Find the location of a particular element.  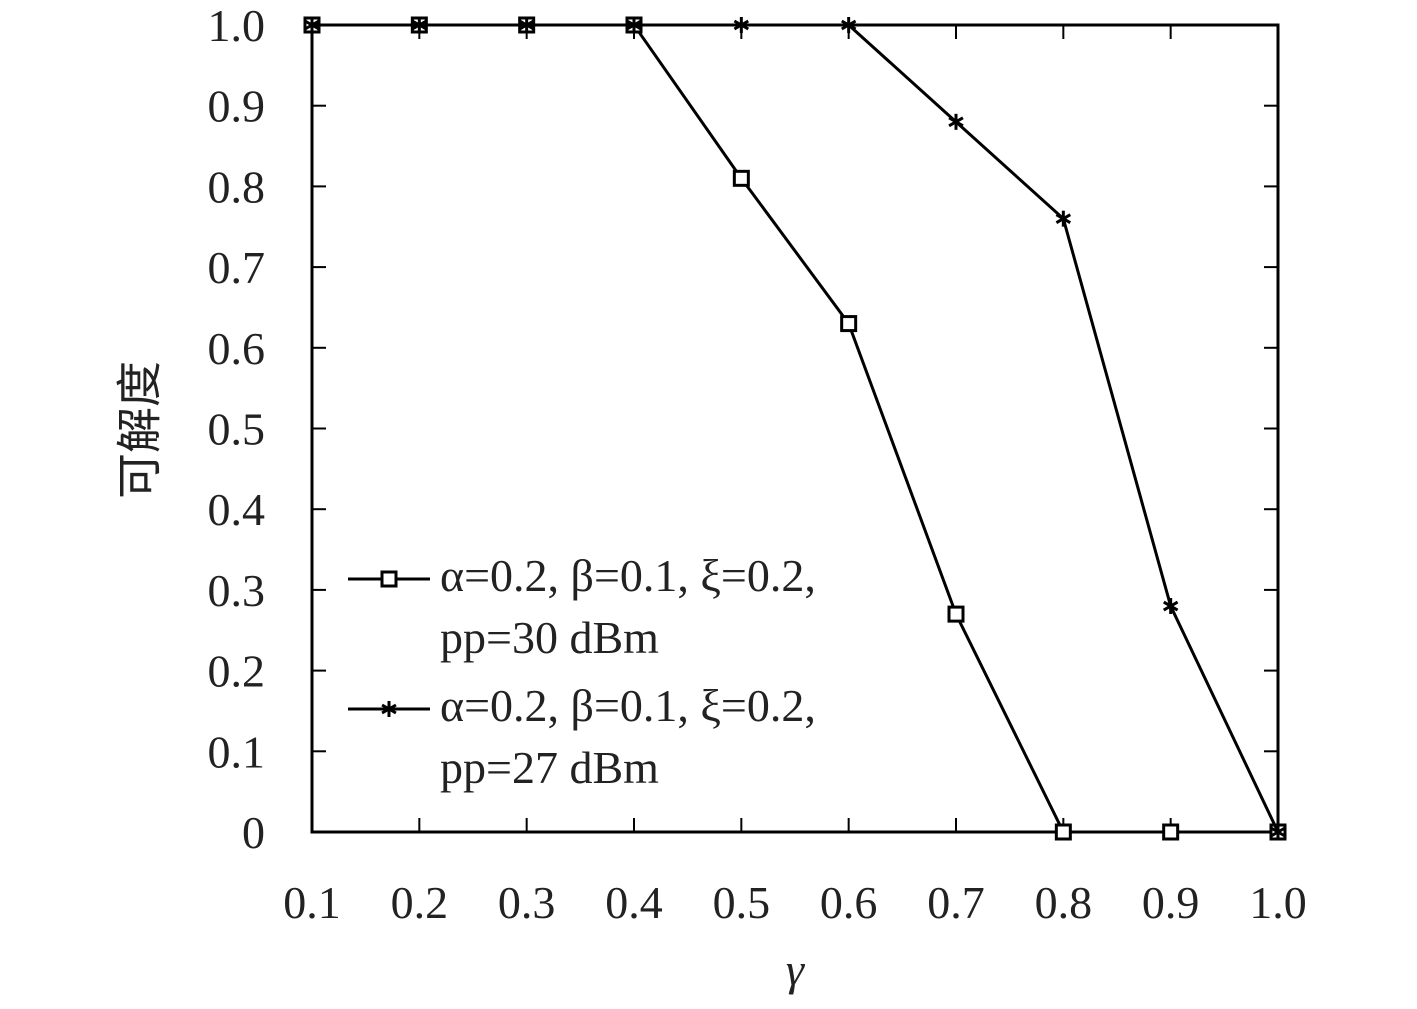

legend-item: α=0.2, β=0.1, ξ=0.2, pp=27 dBm is located at coordinates (637, 737).